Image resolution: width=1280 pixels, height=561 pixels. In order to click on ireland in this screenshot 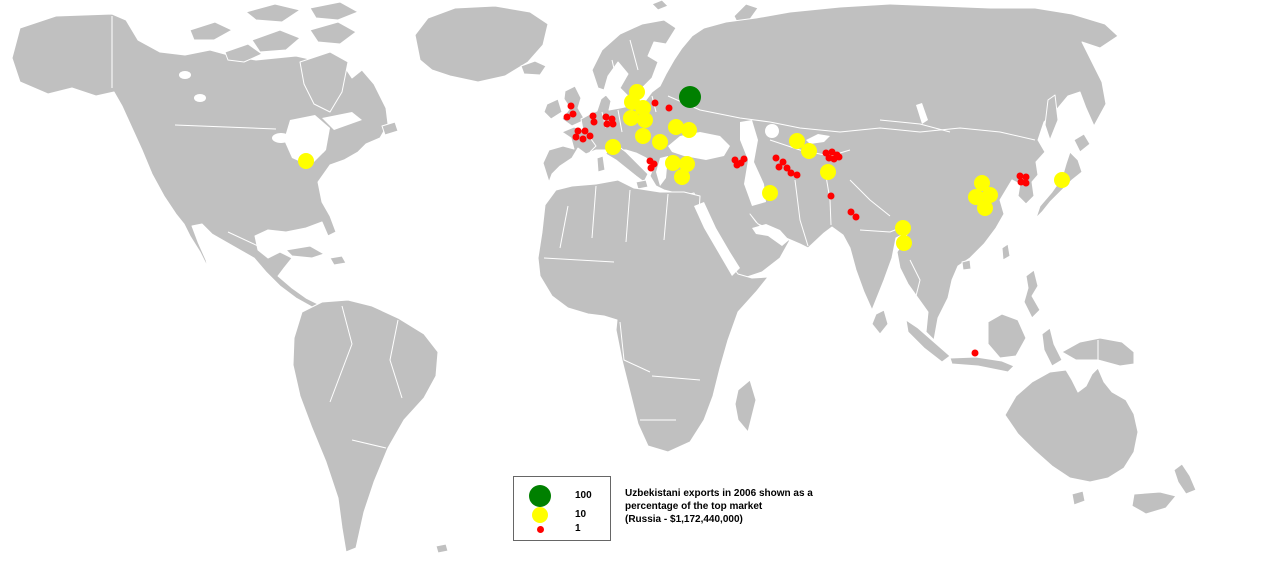, I will do `click(553, 109)`.